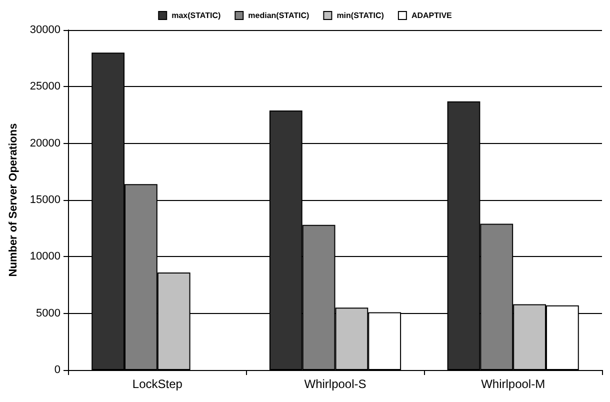  What do you see at coordinates (513, 384) in the screenshot?
I see `x-tick-label: Whirlpool-M` at bounding box center [513, 384].